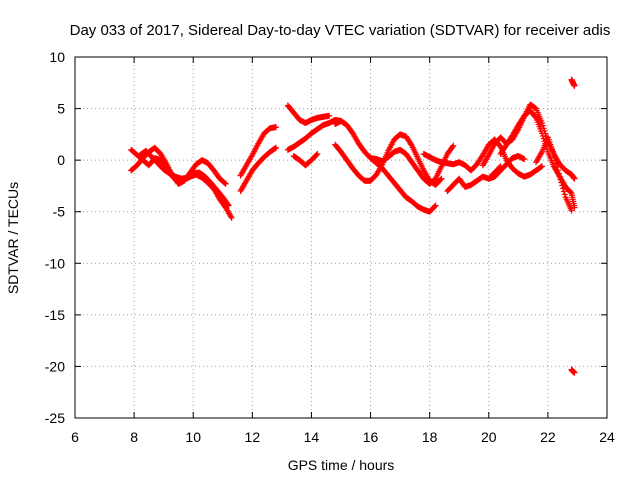 The width and height of the screenshot is (640, 480). What do you see at coordinates (57, 57) in the screenshot?
I see `y-tick-label: 10` at bounding box center [57, 57].